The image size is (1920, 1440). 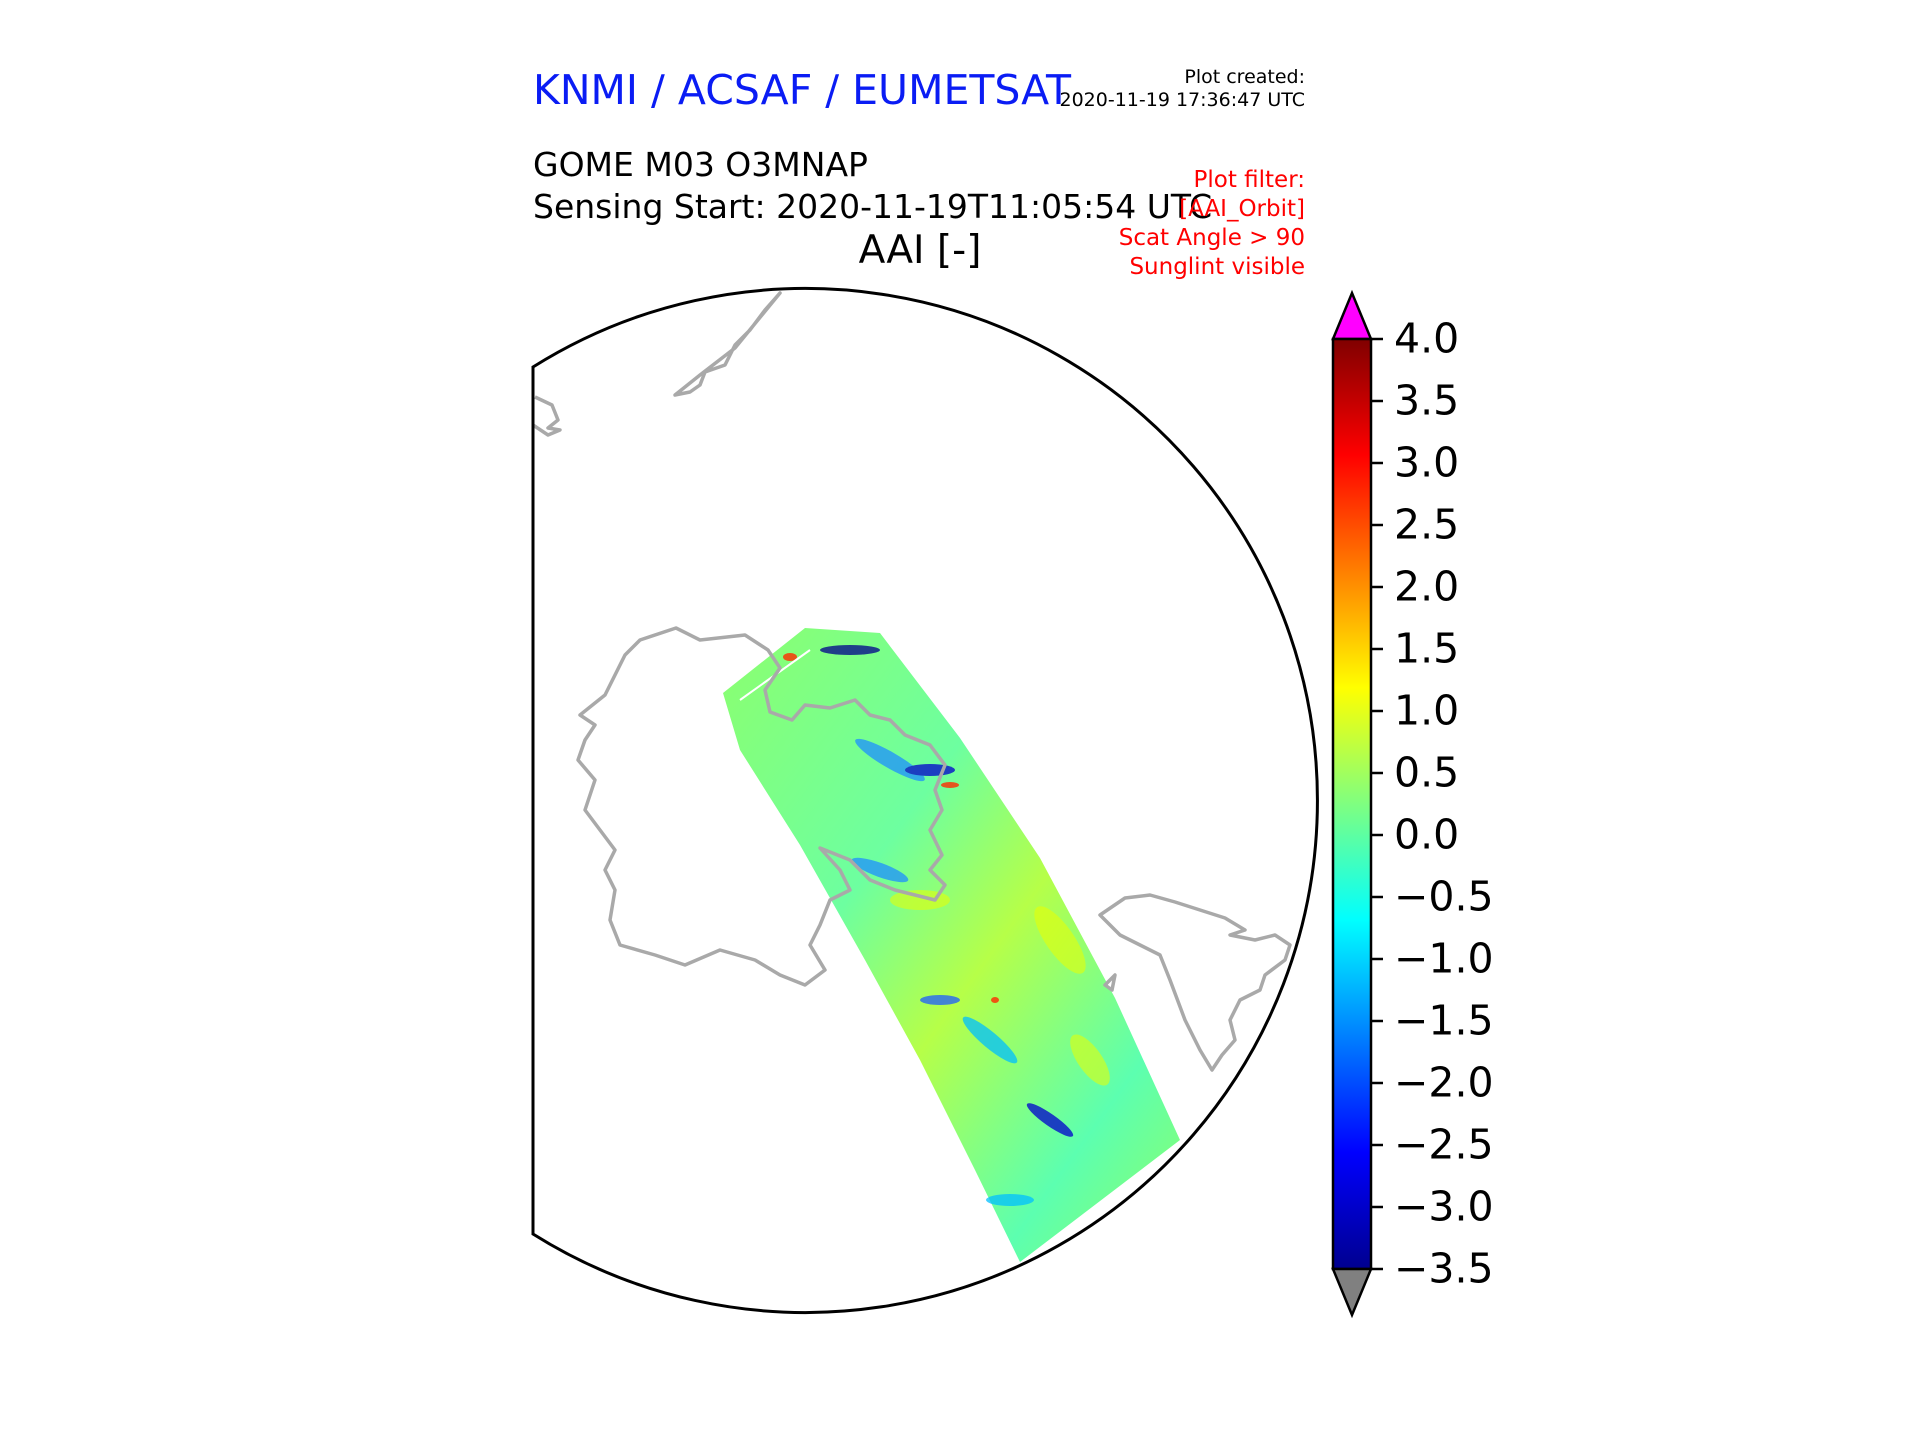 What do you see at coordinates (1242, 209) in the screenshot?
I see `plot-filter-orbit: [AAI_Orbit]` at bounding box center [1242, 209].